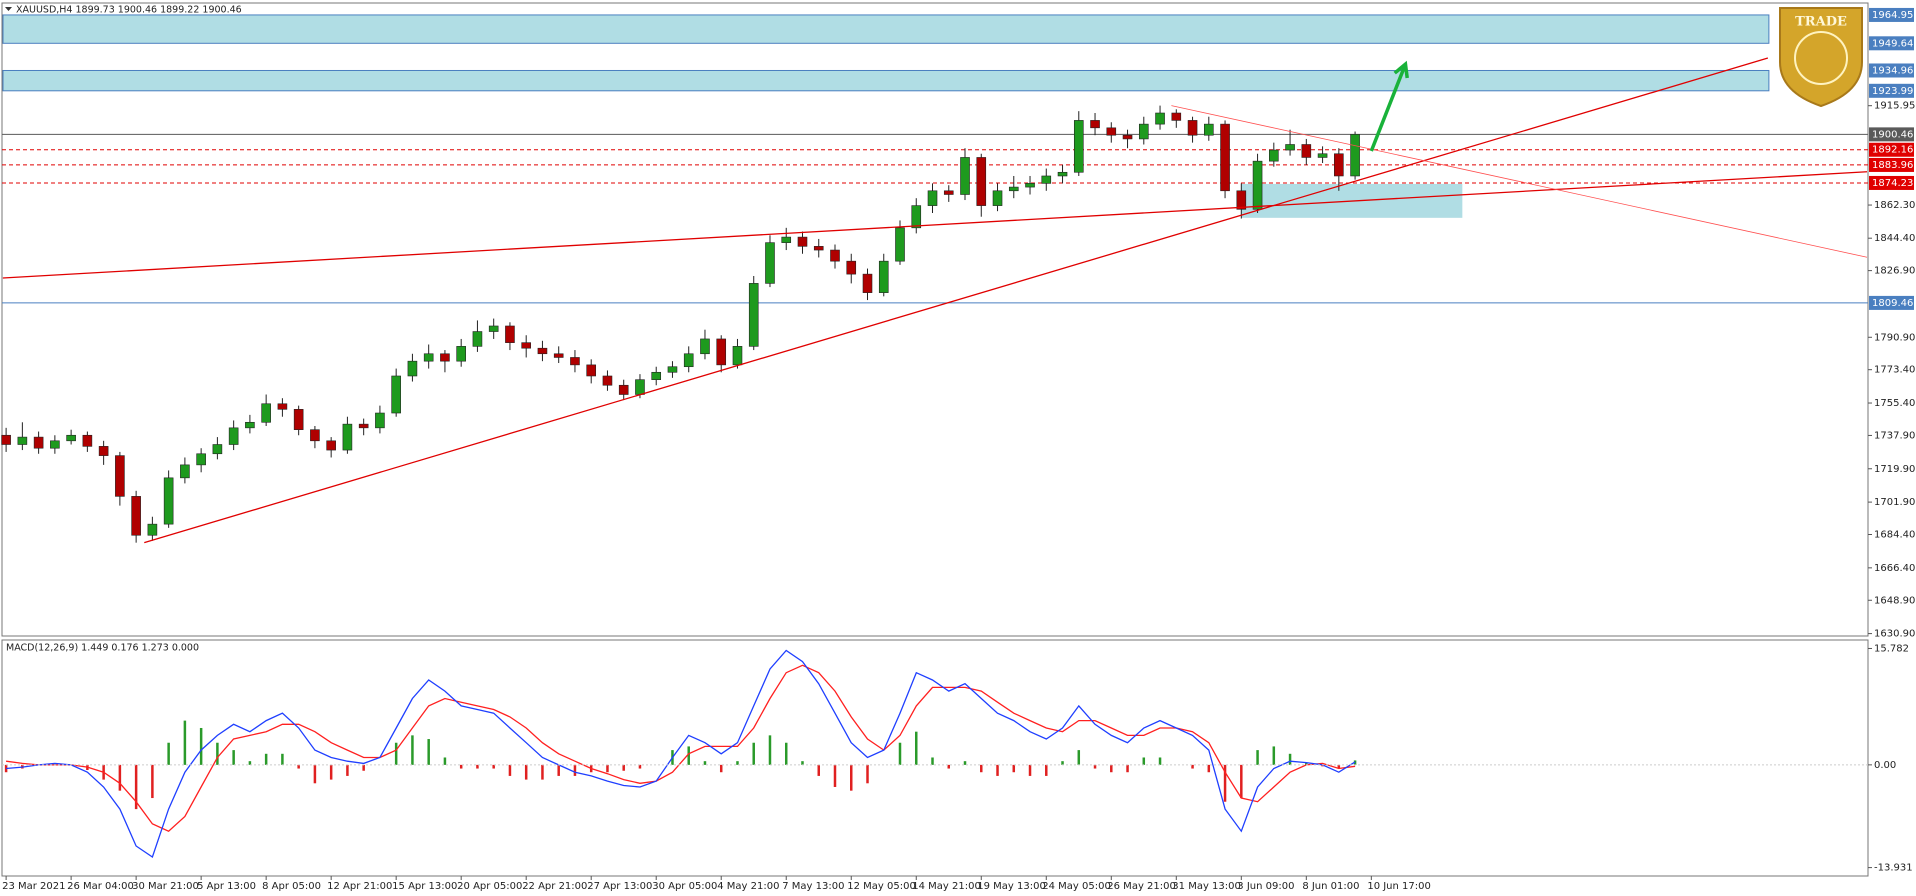  What do you see at coordinates (1894, 337) in the screenshot?
I see `y-tick-label: 1790.90` at bounding box center [1894, 337].